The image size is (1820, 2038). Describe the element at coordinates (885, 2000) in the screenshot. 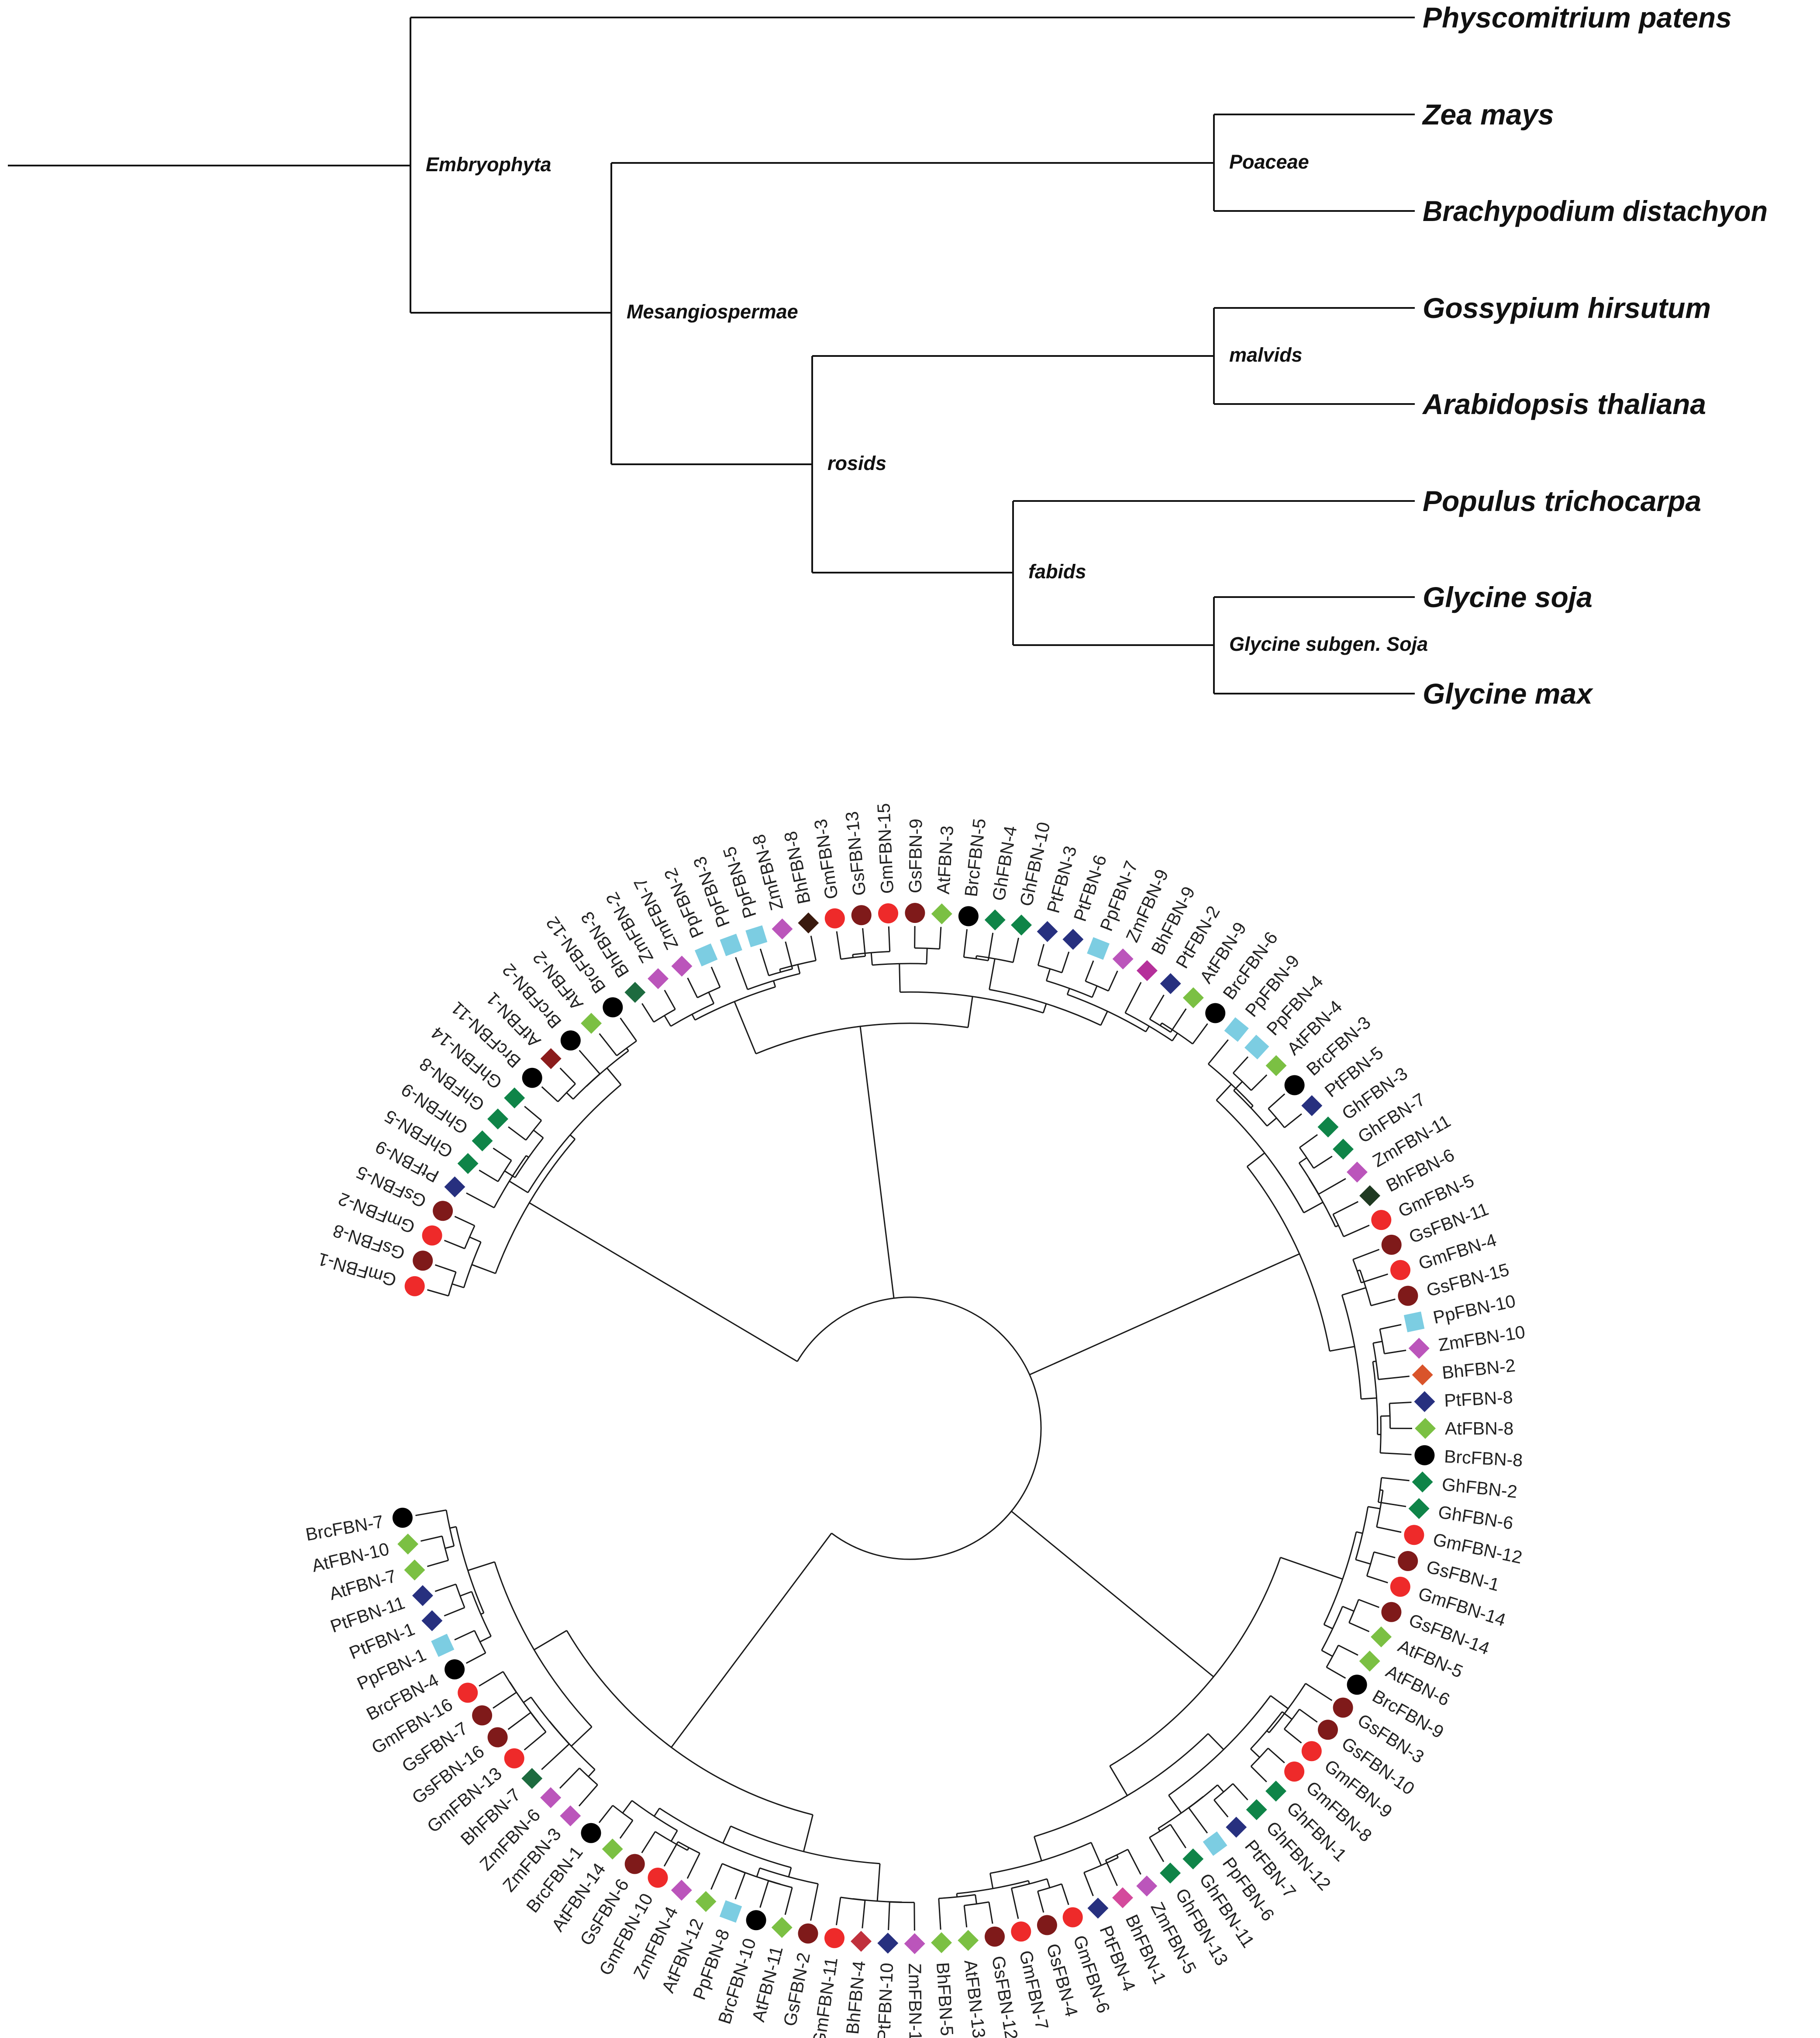

I see `tip-label-ptfbn-10: PtFBN-10` at that location.